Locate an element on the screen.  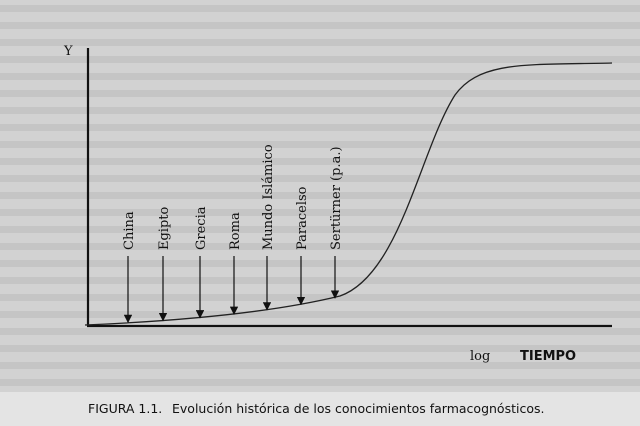
event-label: China is located at coordinates (129, 230).